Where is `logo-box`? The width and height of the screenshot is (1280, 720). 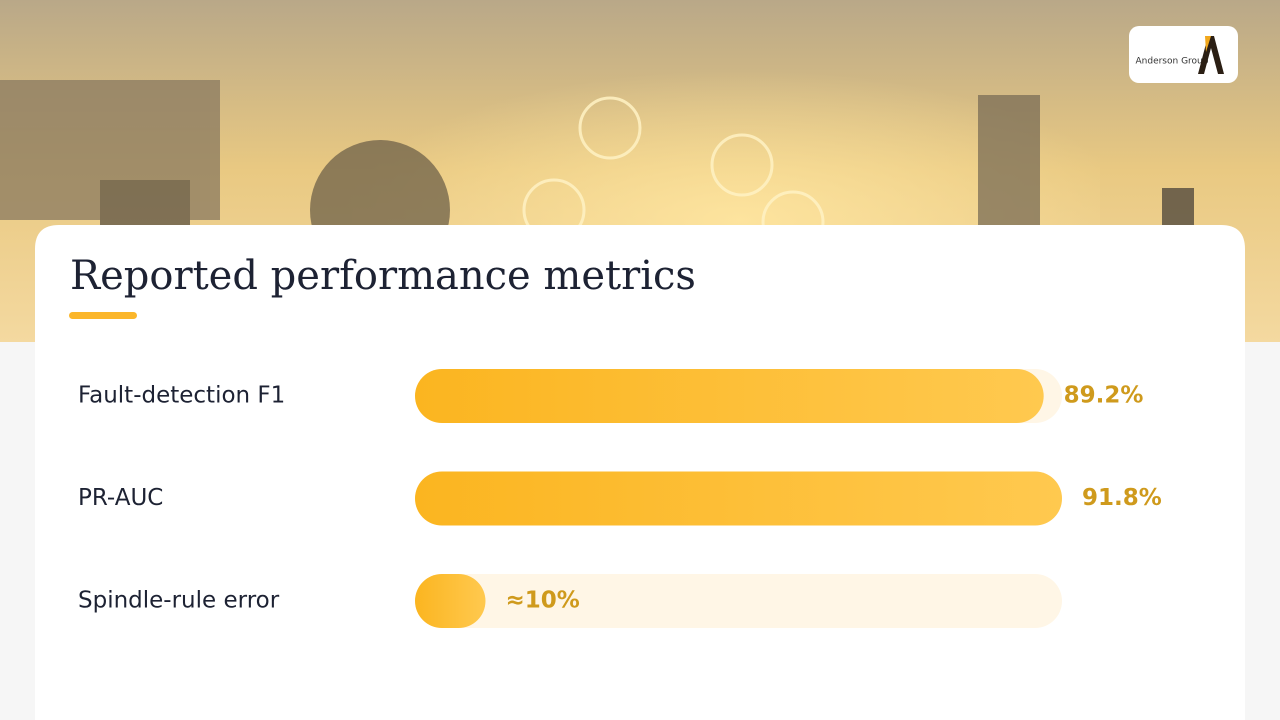
logo-box is located at coordinates (1183, 54).